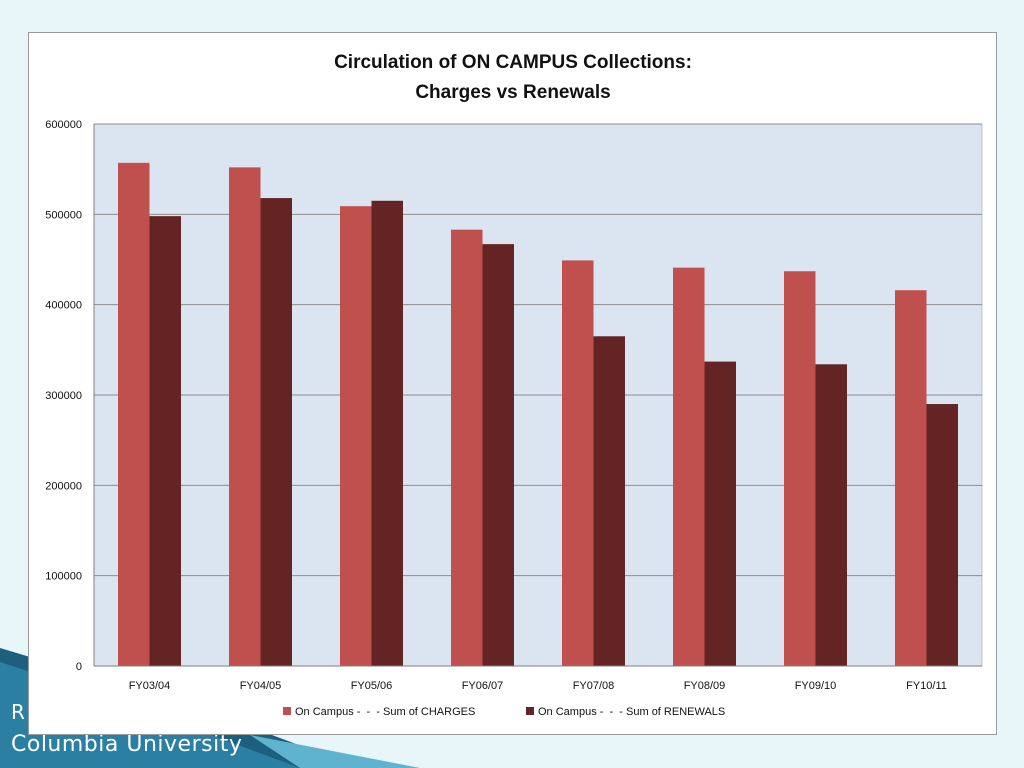 The image size is (1024, 768). What do you see at coordinates (631, 712) in the screenshot?
I see `legend-label: On Campus - - - Sum of RENEWALS` at bounding box center [631, 712].